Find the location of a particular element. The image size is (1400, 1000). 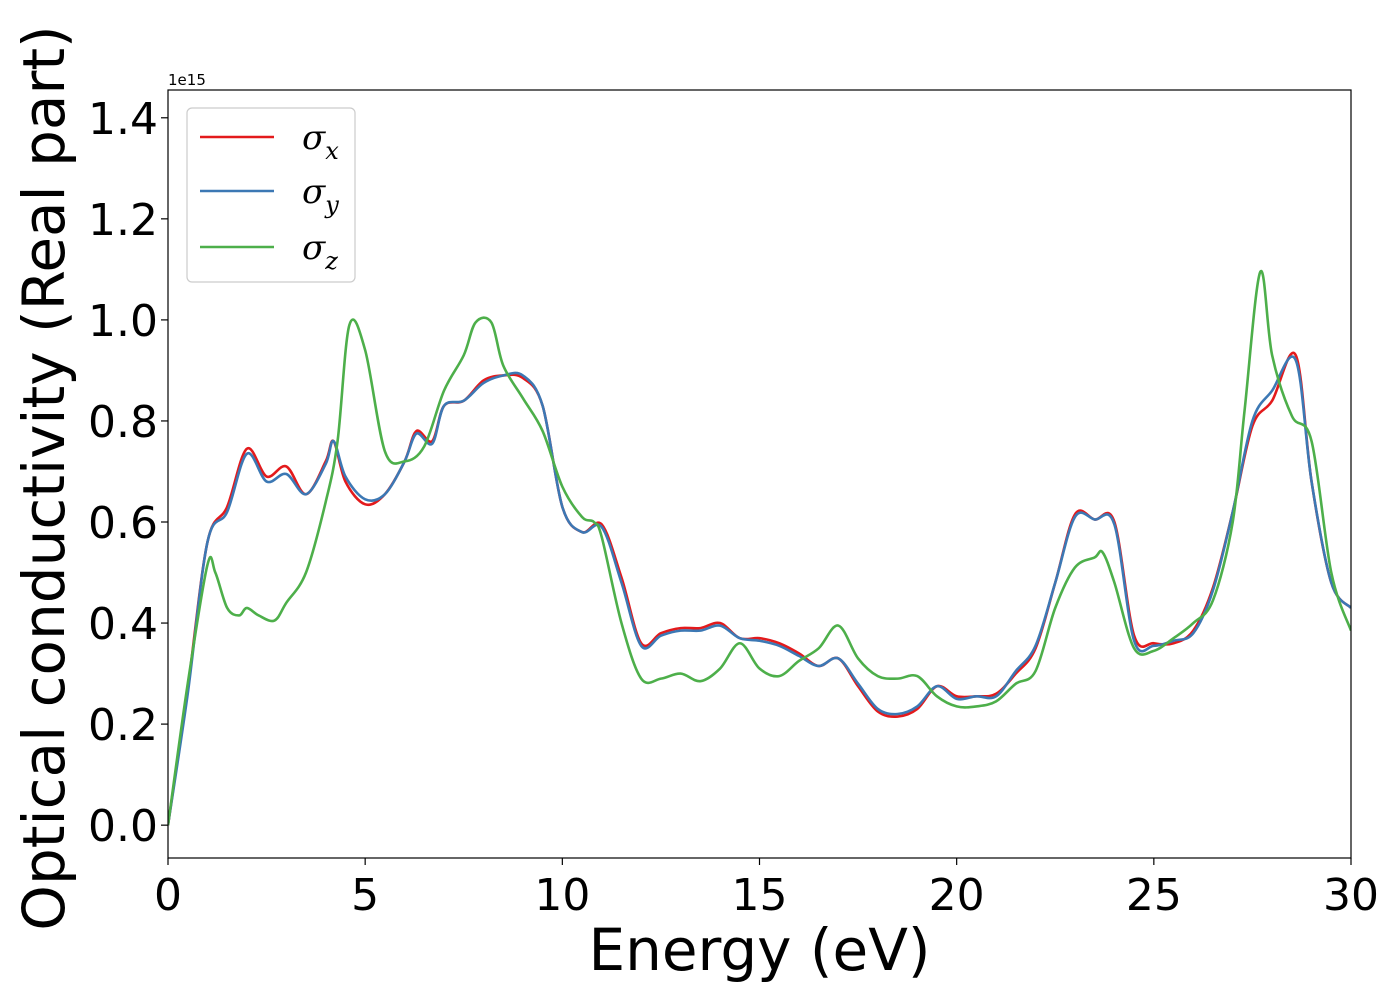

x-tick-label: 10 is located at coordinates (562, 895).